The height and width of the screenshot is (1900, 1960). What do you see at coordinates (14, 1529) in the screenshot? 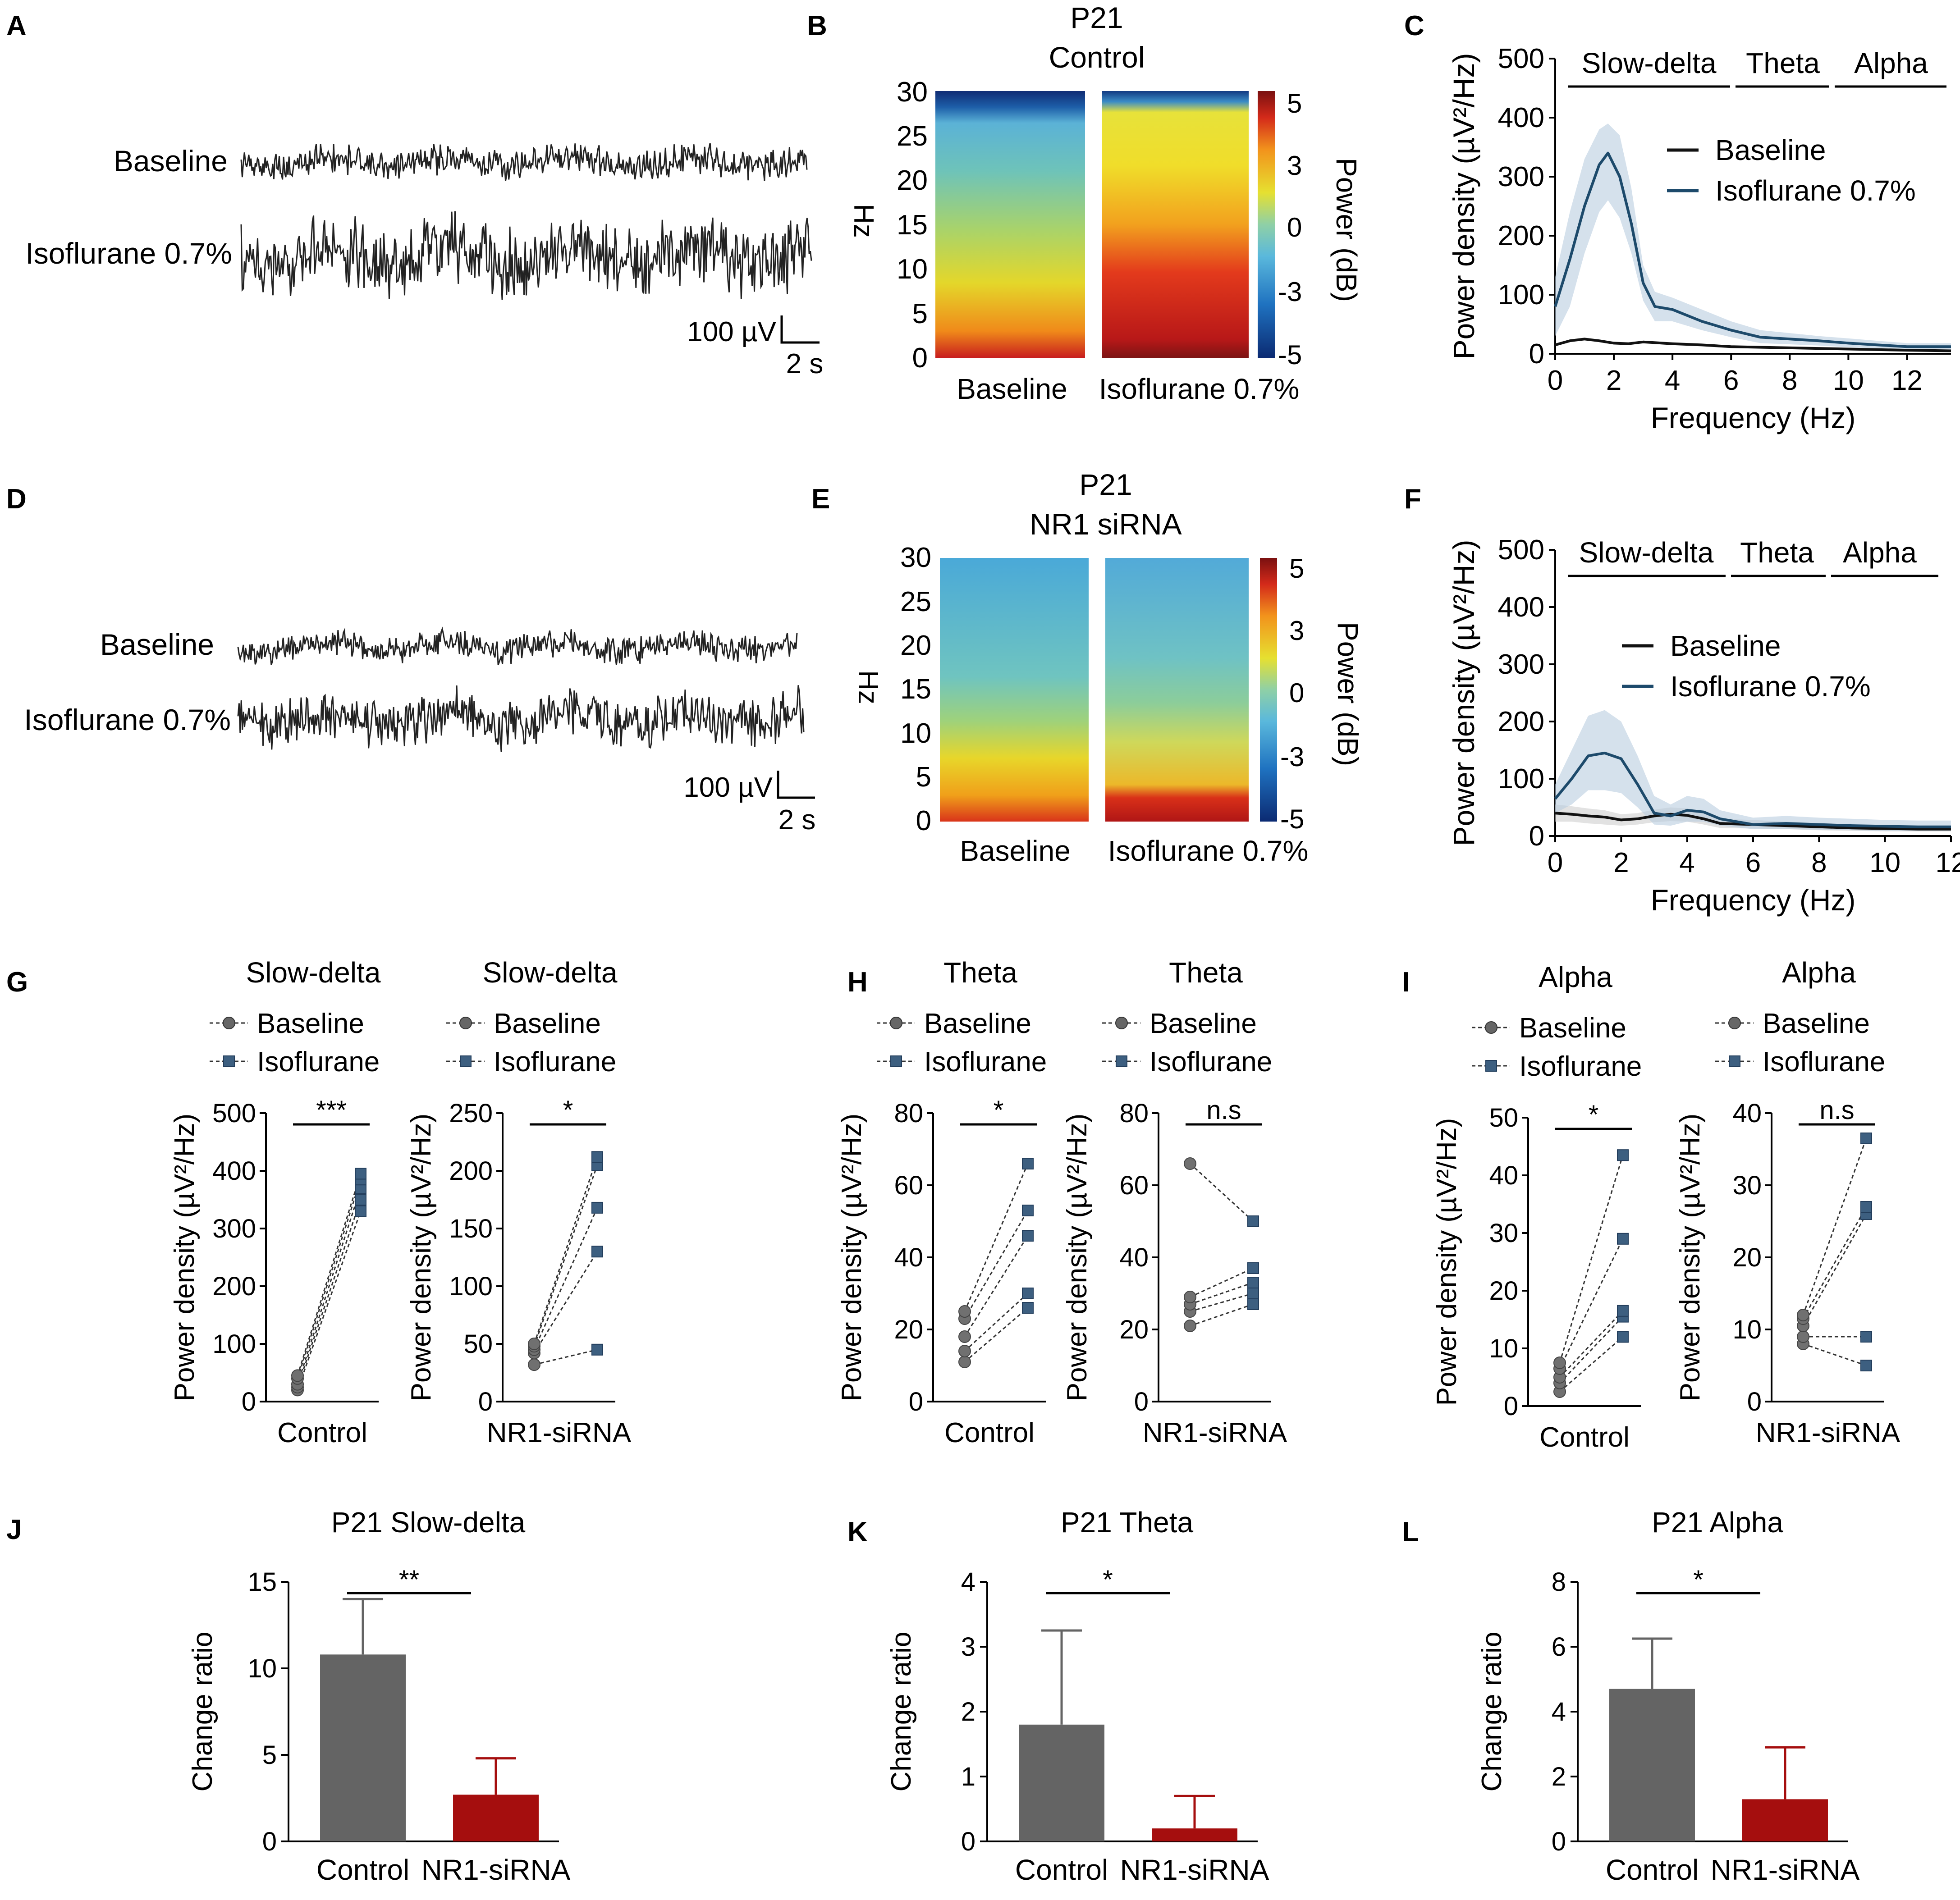
I see `panel-letter-j: J` at bounding box center [14, 1529].